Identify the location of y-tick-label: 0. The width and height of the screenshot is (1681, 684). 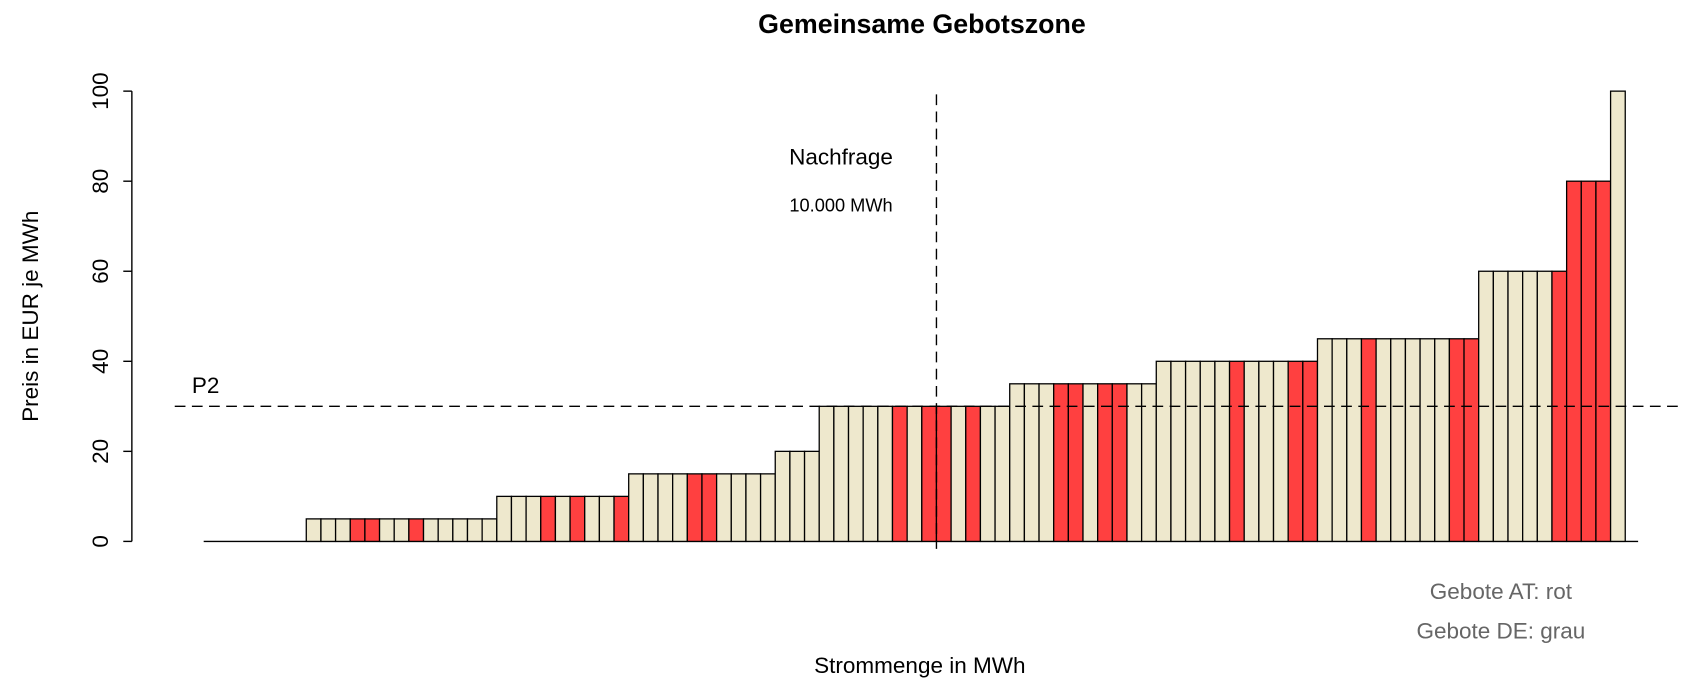
(100, 541).